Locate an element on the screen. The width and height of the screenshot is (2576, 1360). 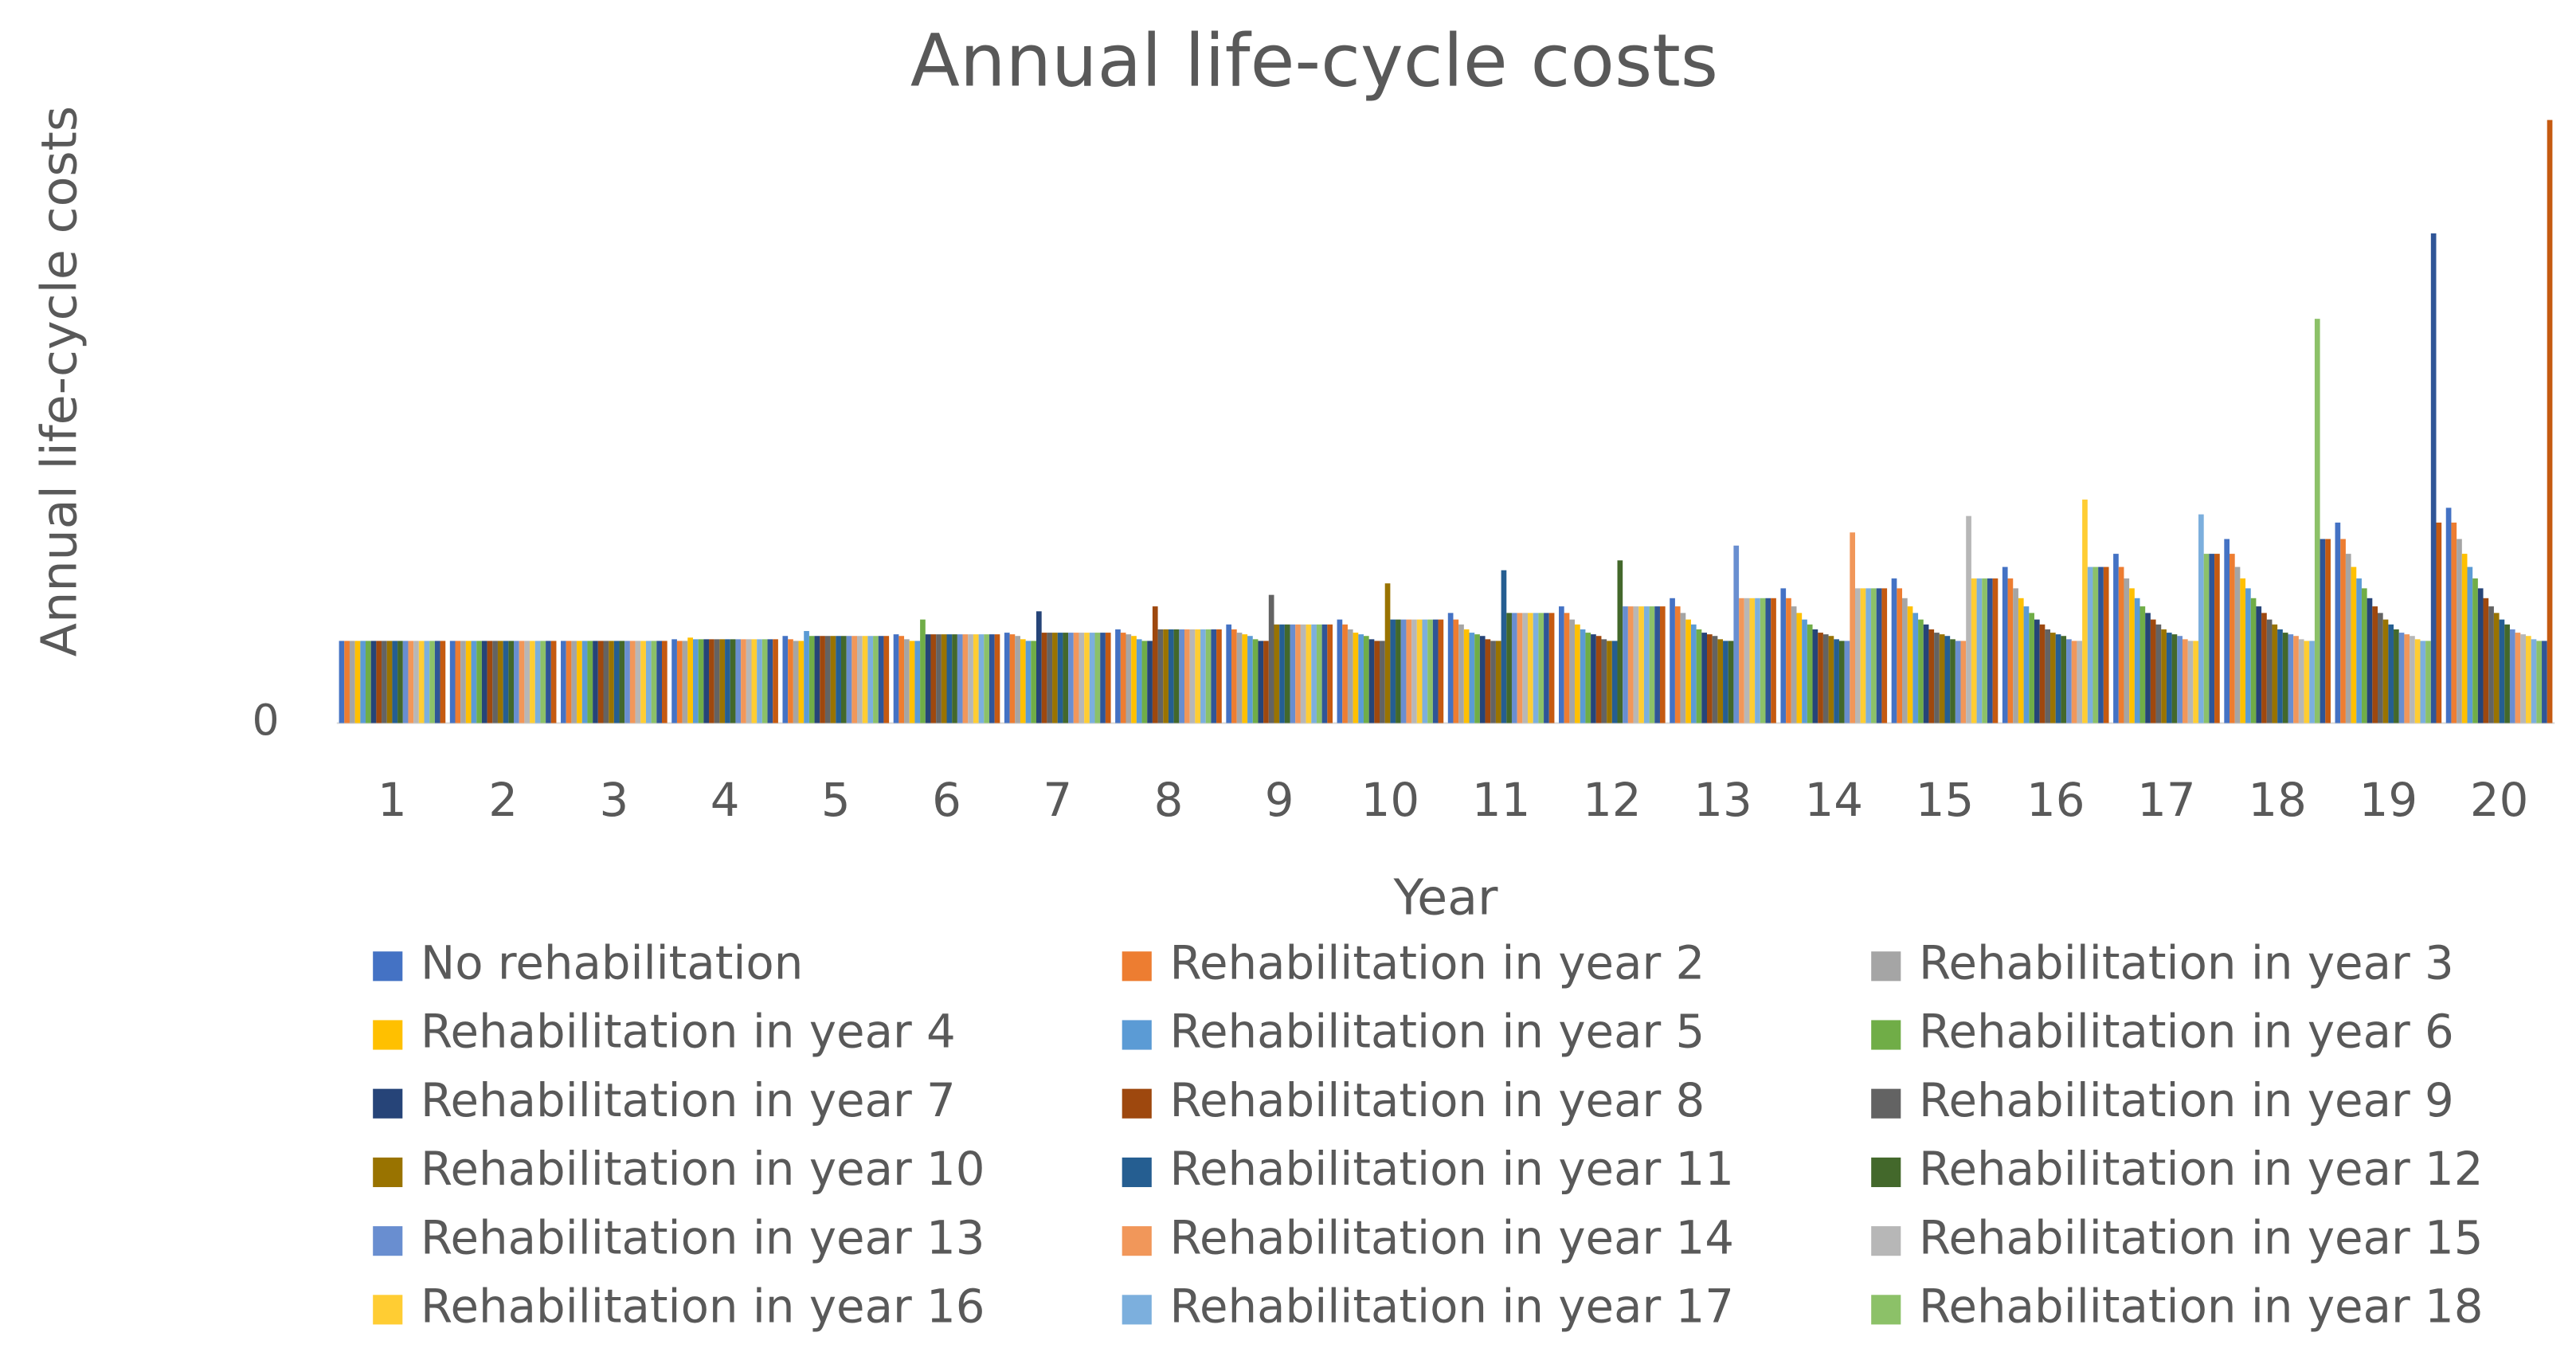
legend-label: Rehabilitation in year 13 is located at coordinates (703, 1237).